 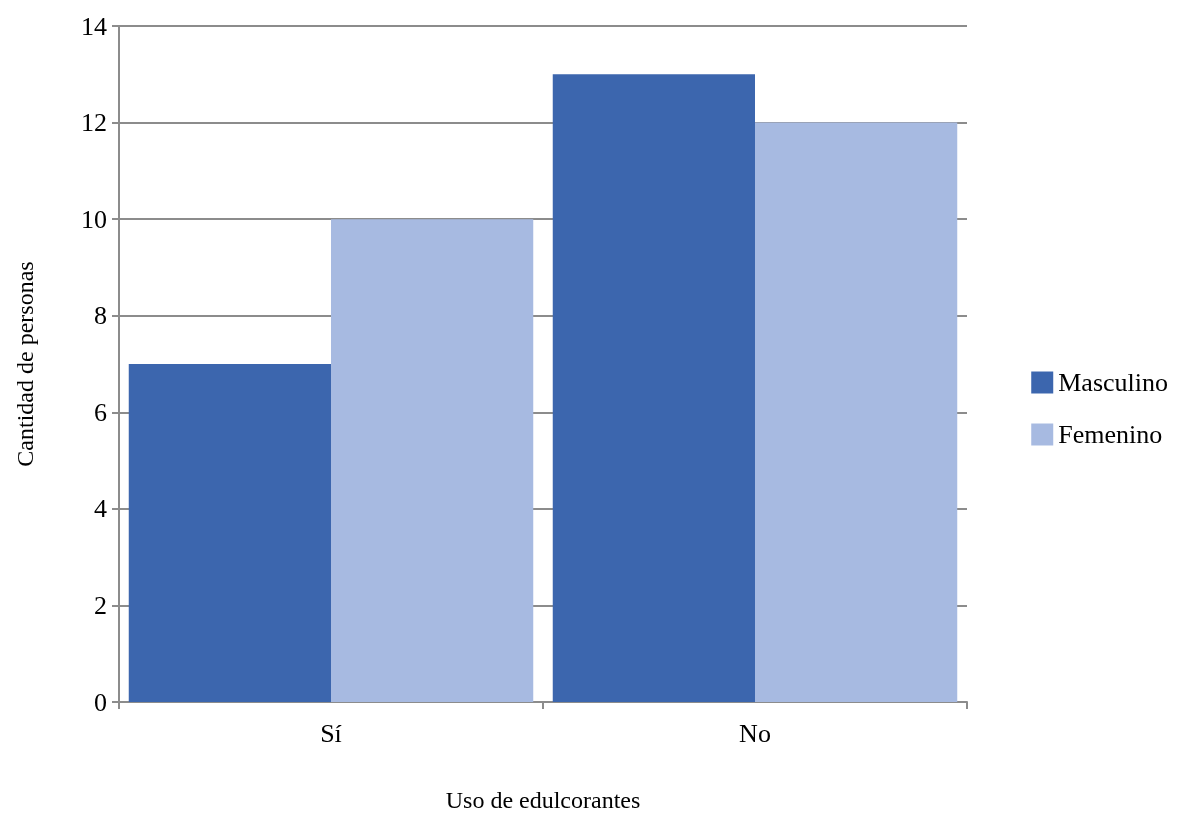 What do you see at coordinates (1110, 434) in the screenshot?
I see `legend-label: Femenino` at bounding box center [1110, 434].